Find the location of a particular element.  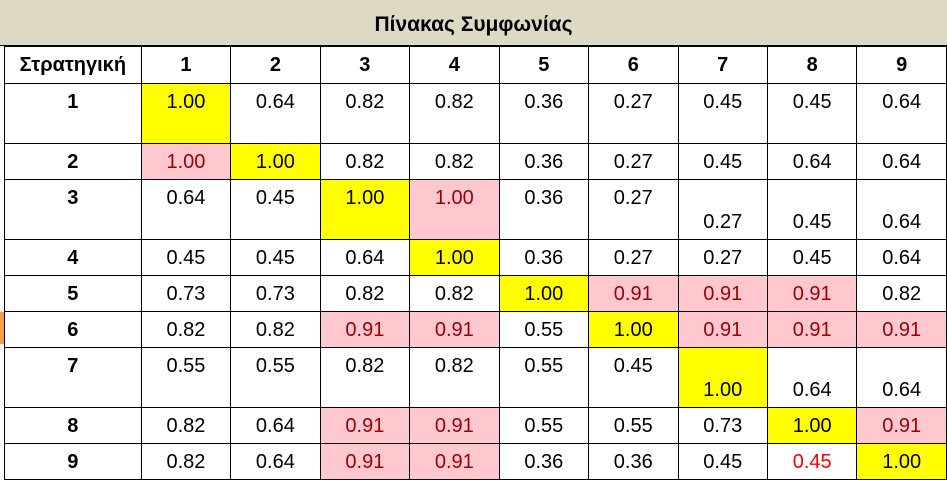

column-header: 7 is located at coordinates (722, 65).